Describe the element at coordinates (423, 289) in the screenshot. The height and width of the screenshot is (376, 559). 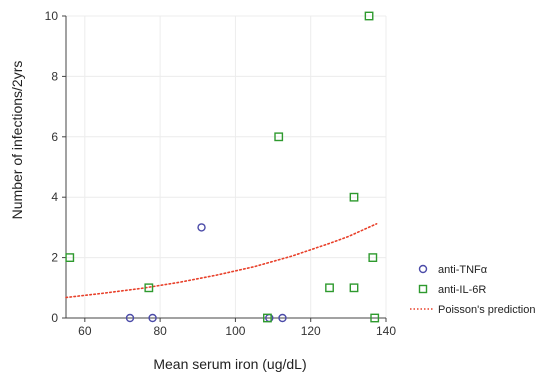
I see `legend-anti-il6r-marker` at that location.